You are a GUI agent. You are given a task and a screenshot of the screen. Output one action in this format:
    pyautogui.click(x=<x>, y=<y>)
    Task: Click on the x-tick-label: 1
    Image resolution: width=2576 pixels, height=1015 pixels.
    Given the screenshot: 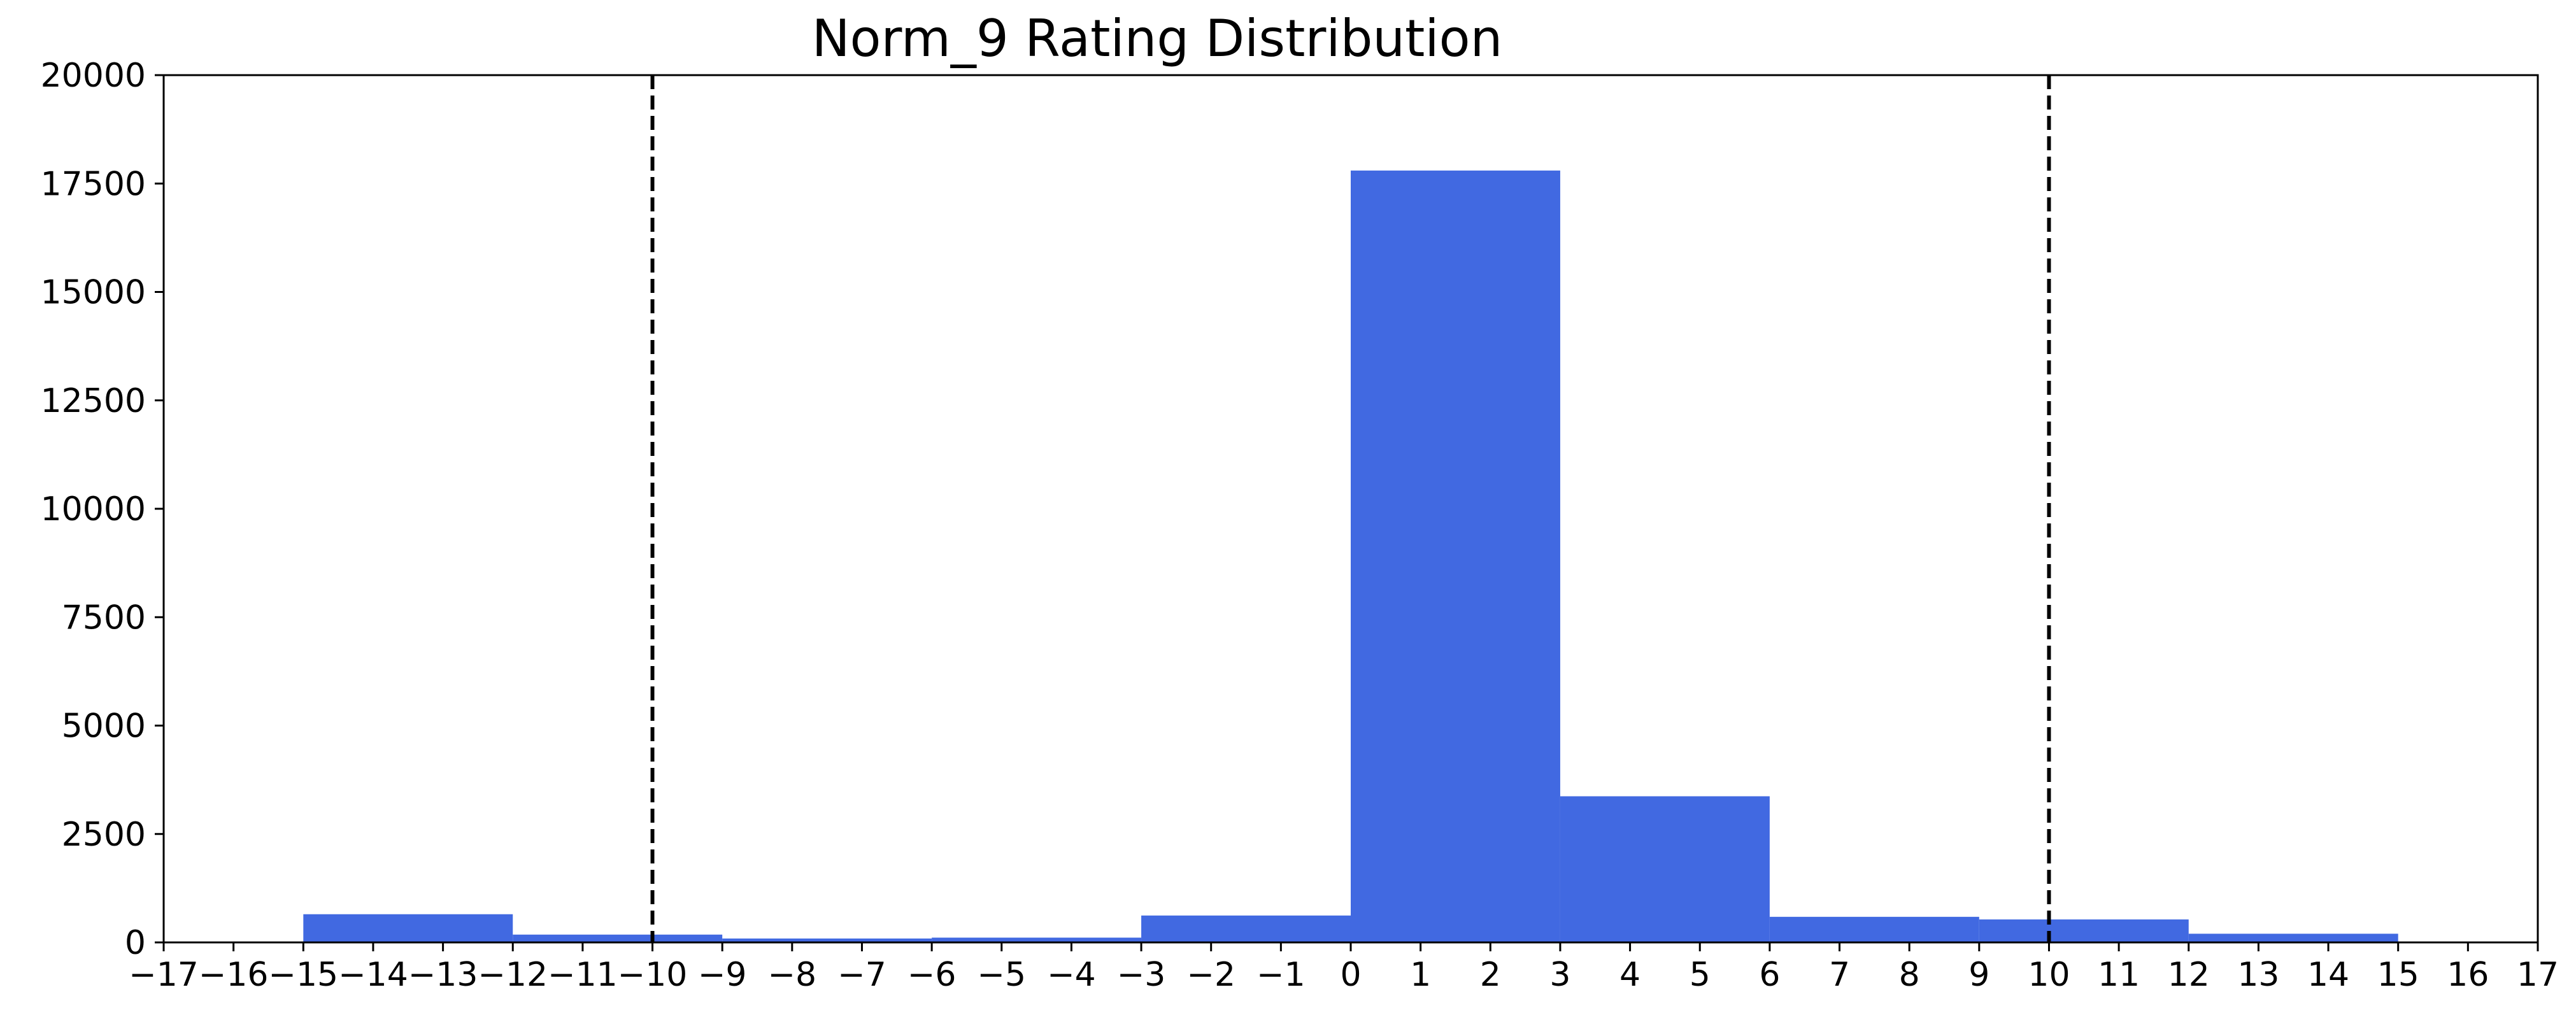 What is the action you would take?
    pyautogui.click(x=1421, y=975)
    